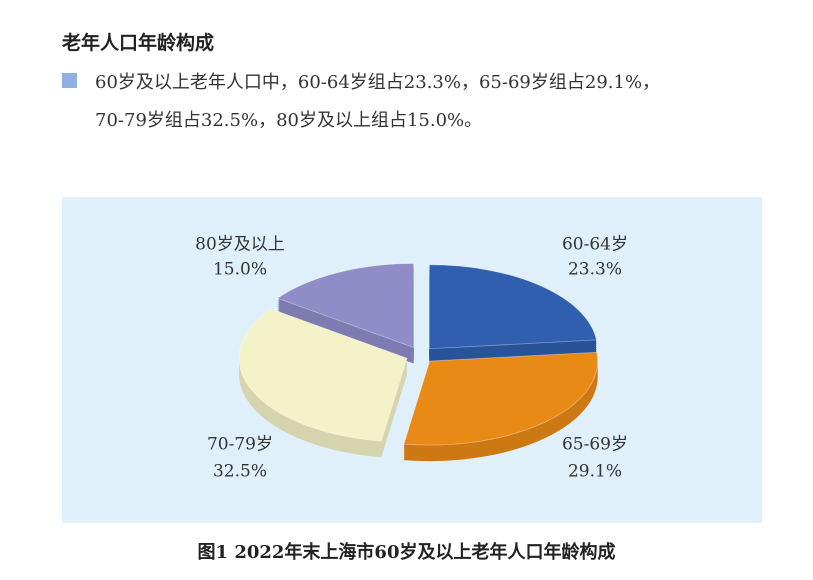 Image resolution: width=813 pixels, height=580 pixels. What do you see at coordinates (595, 270) in the screenshot?
I see `slice-value-label: 23.3%` at bounding box center [595, 270].